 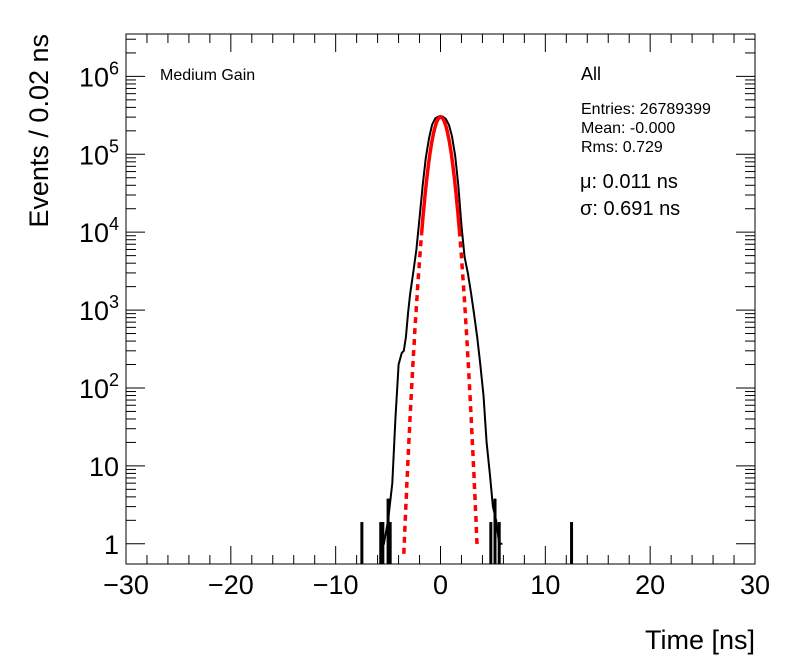 What do you see at coordinates (99, 387) in the screenshot?
I see `y-tick-label: 10²` at bounding box center [99, 387].